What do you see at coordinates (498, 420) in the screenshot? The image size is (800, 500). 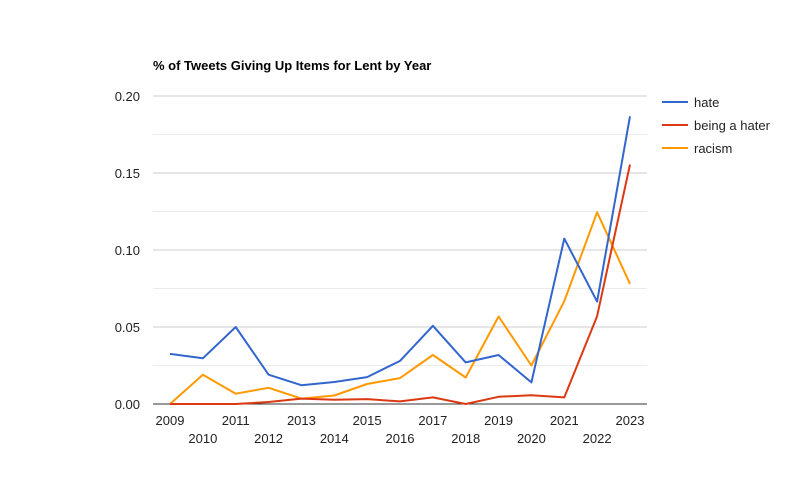 I see `x-tick-label: 2019` at bounding box center [498, 420].